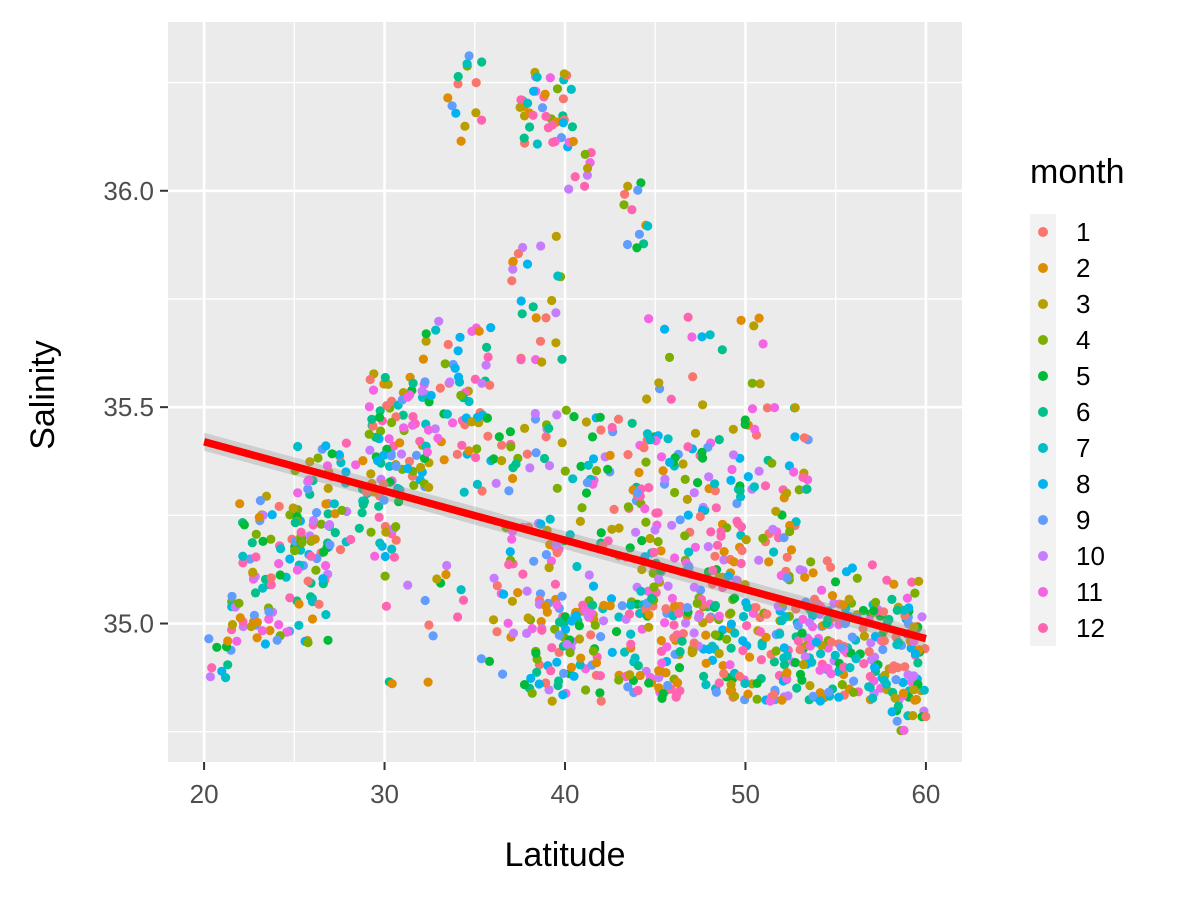 The height and width of the screenshot is (900, 1200). What do you see at coordinates (1043, 430) in the screenshot?
I see `legend-key-background` at bounding box center [1043, 430].